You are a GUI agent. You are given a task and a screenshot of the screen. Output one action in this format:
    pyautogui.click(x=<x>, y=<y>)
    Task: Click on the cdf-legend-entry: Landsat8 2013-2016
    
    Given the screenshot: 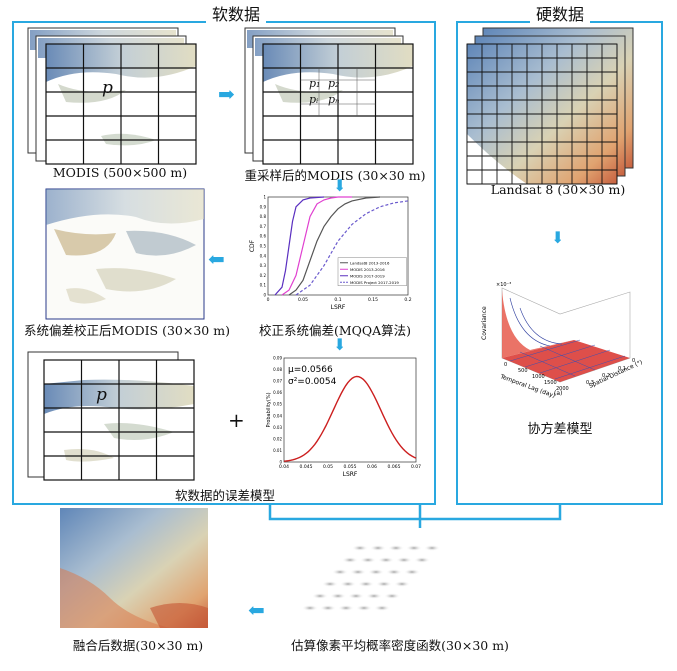 What is the action you would take?
    pyautogui.click(x=370, y=262)
    